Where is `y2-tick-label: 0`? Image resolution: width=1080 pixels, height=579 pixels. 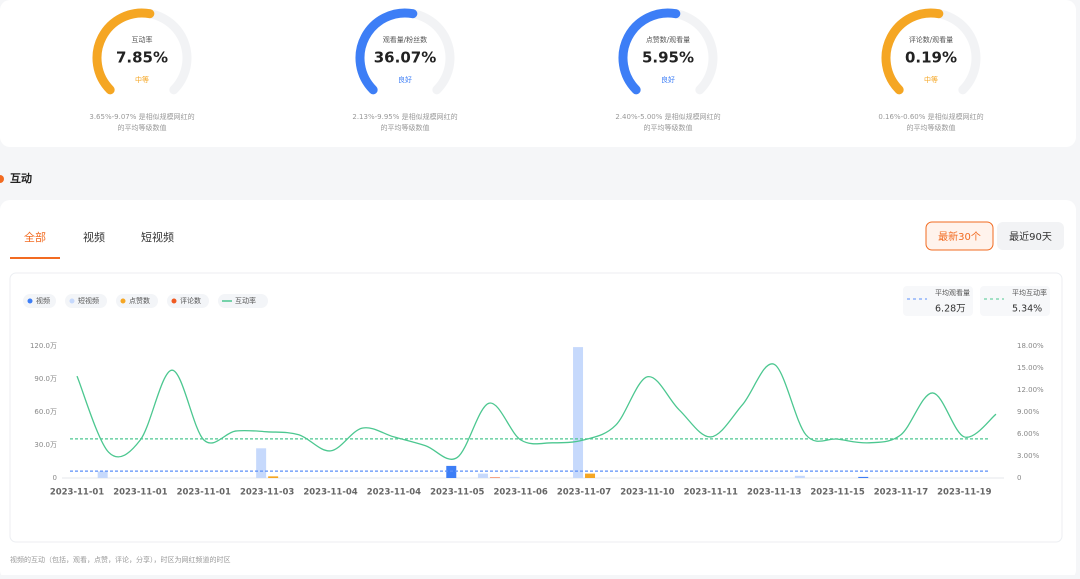 y2-tick-label: 0 is located at coordinates (1019, 478).